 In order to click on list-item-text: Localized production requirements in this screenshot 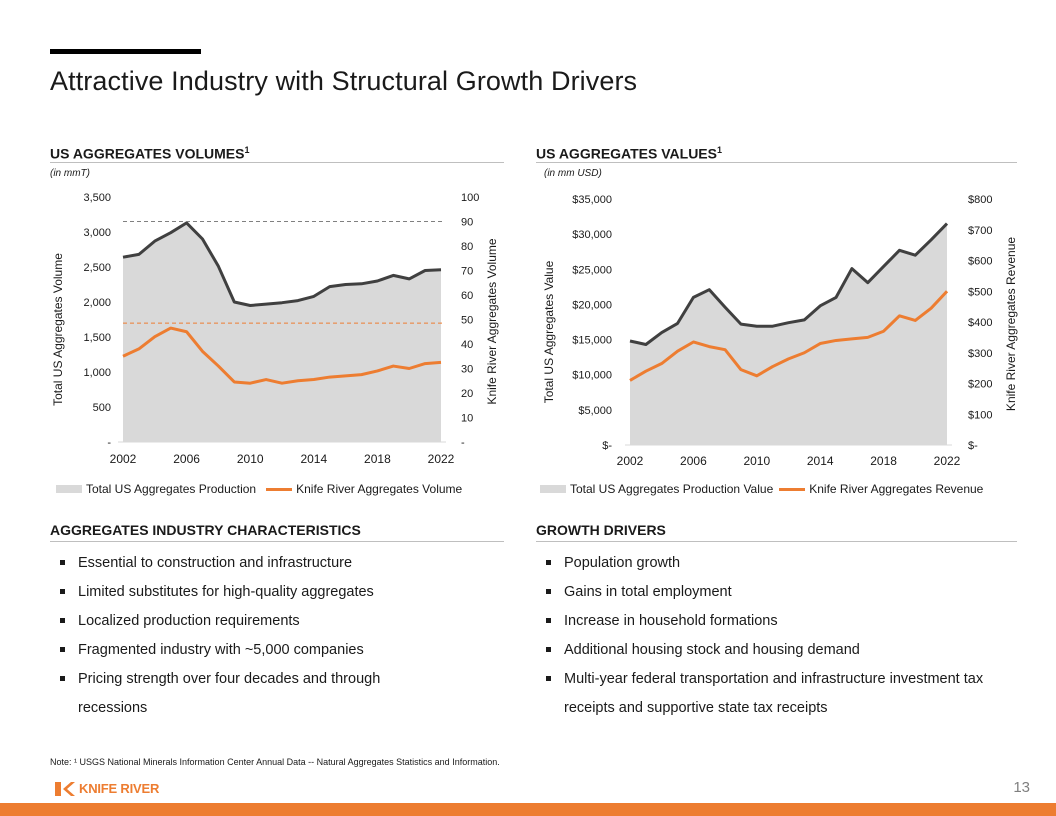, I will do `click(189, 621)`.